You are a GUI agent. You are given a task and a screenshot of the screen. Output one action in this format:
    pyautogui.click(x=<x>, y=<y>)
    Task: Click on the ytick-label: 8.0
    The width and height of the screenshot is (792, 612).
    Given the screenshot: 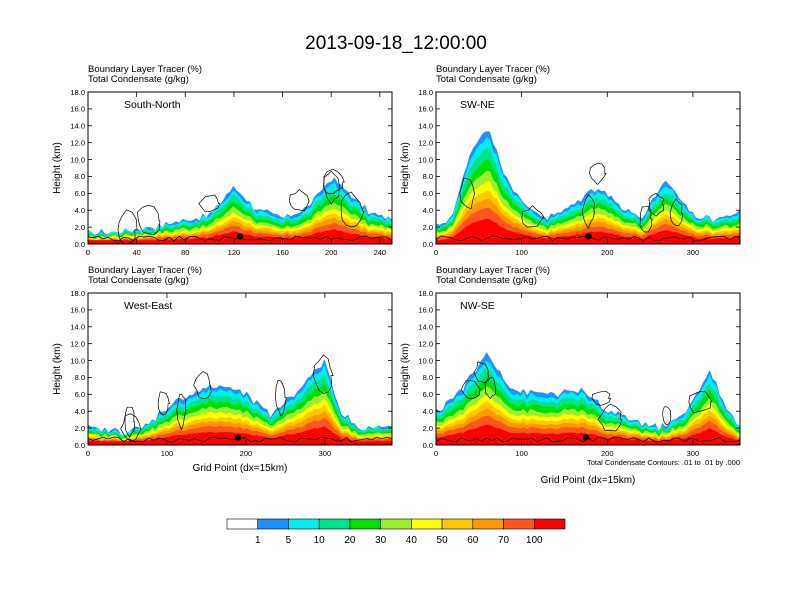 What is the action you would take?
    pyautogui.click(x=428, y=377)
    